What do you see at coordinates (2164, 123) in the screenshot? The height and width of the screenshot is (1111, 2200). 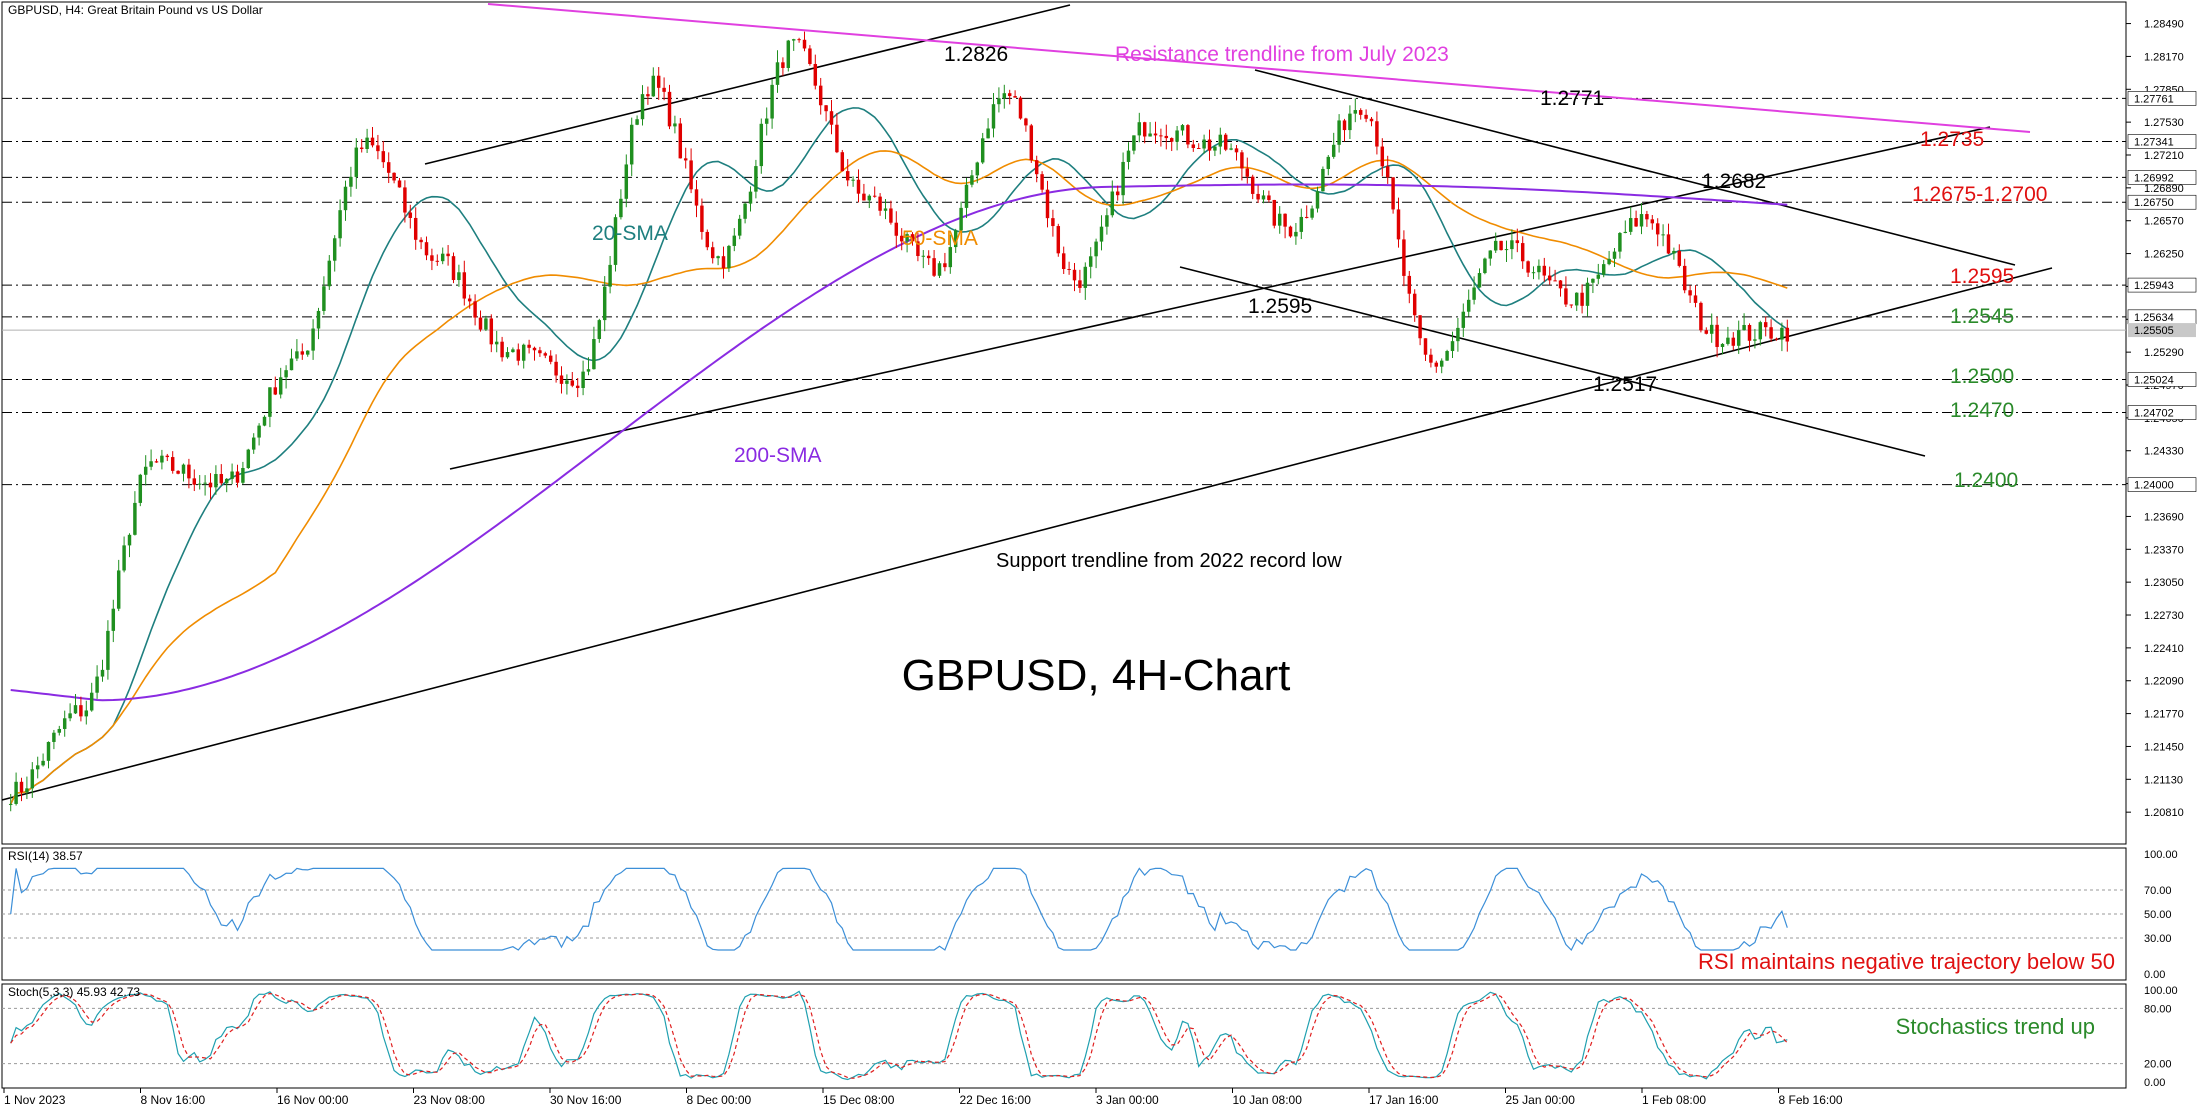 I see `price-tick-label: 1.27530` at bounding box center [2164, 123].